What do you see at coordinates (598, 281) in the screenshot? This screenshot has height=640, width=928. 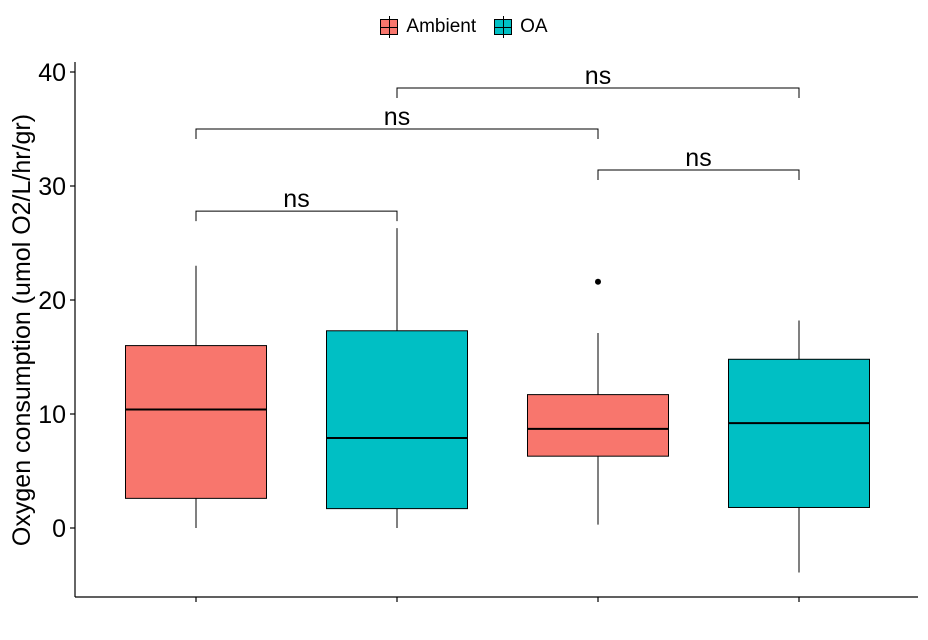 I see `outlier-point` at bounding box center [598, 281].